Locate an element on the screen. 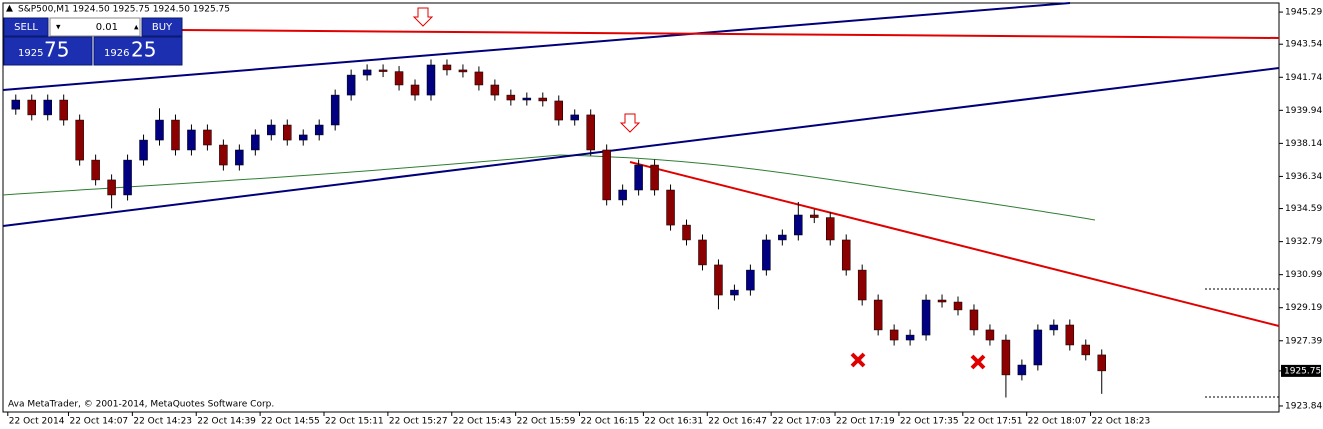  price-label: 1925.75 is located at coordinates (1302, 371).